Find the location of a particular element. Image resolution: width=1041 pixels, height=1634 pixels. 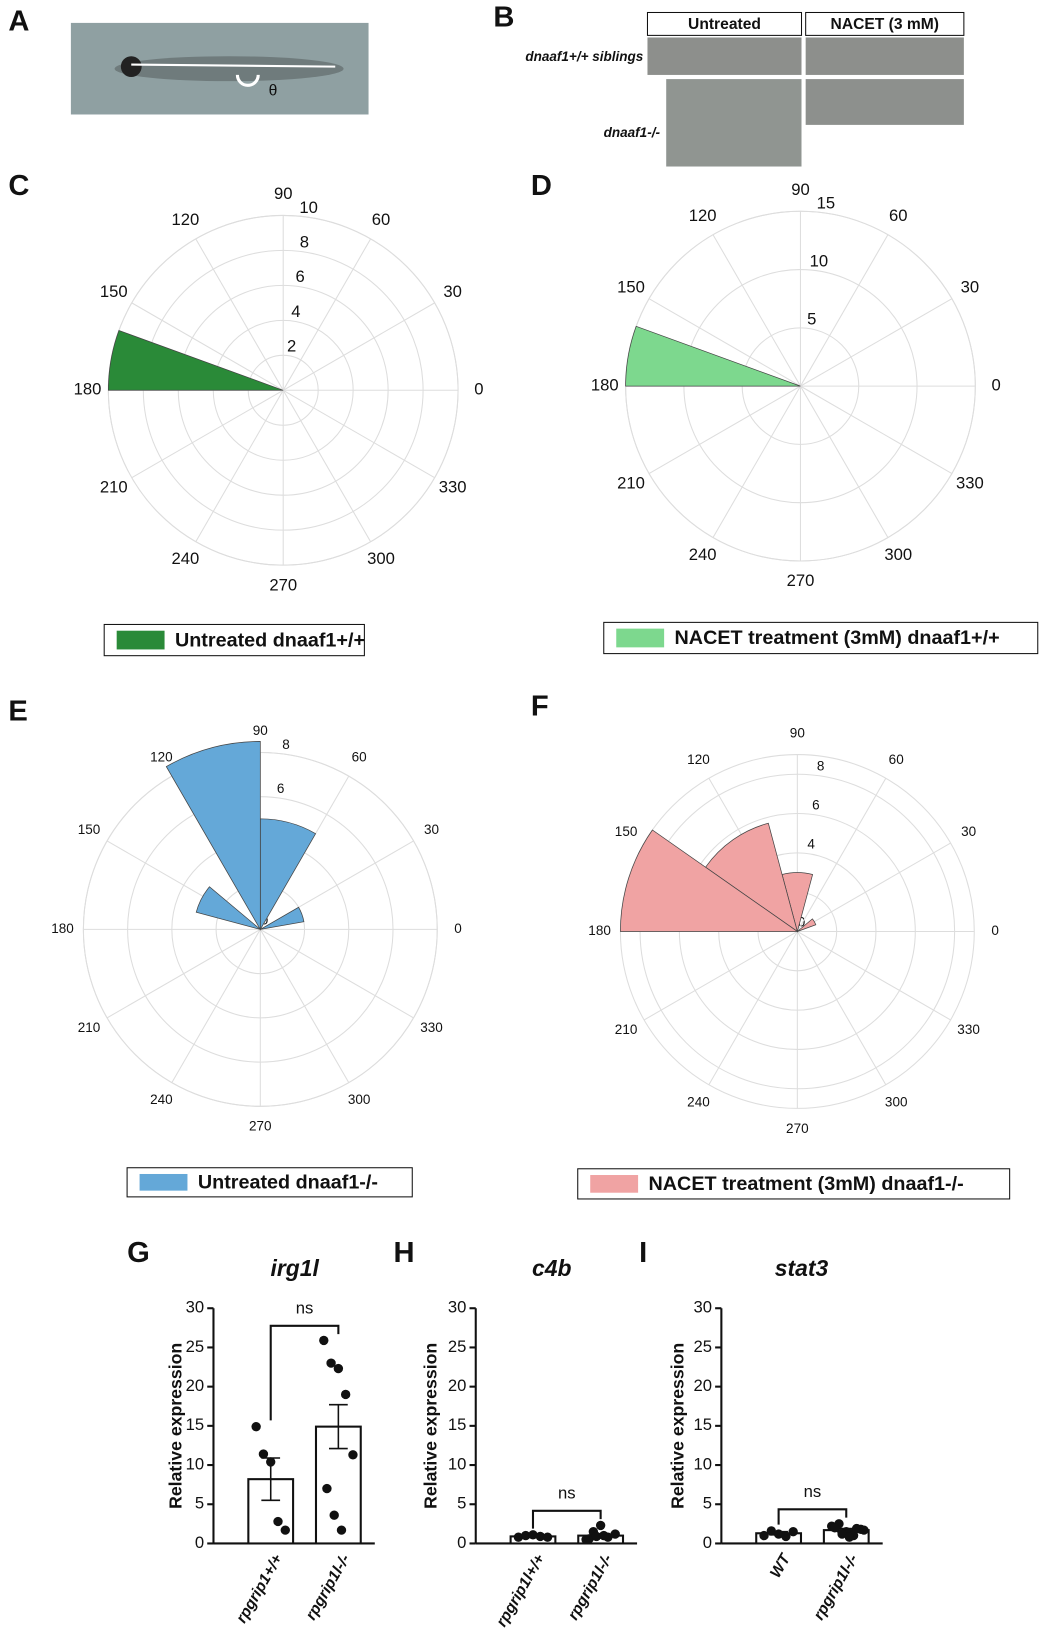

y-tick-label: 15 is located at coordinates (457, 1424).